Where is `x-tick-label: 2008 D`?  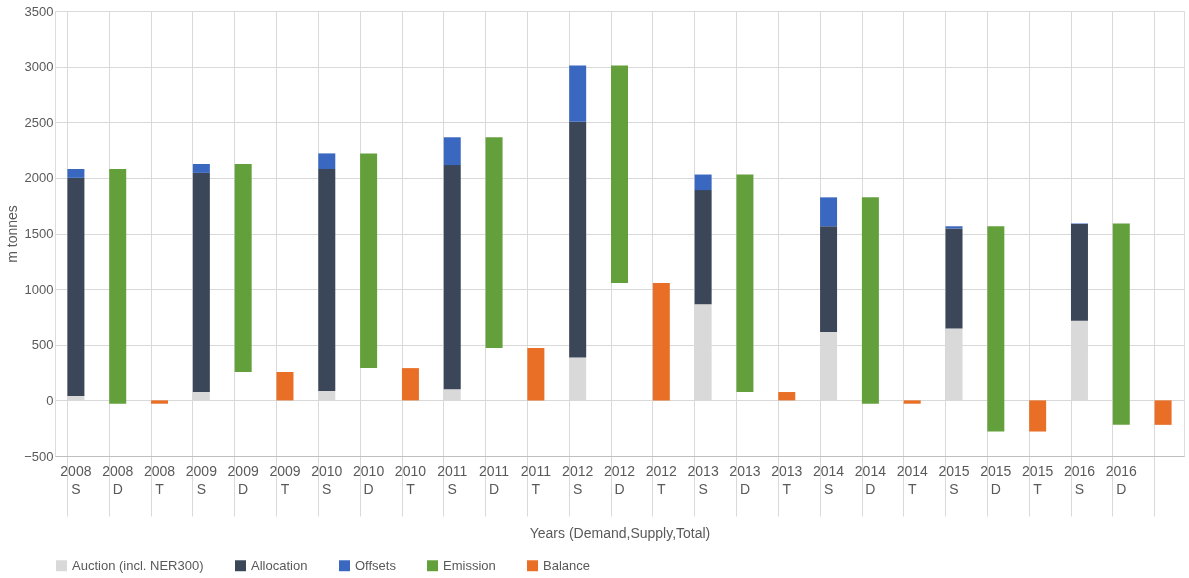
x-tick-label: 2008 D is located at coordinates (118, 479).